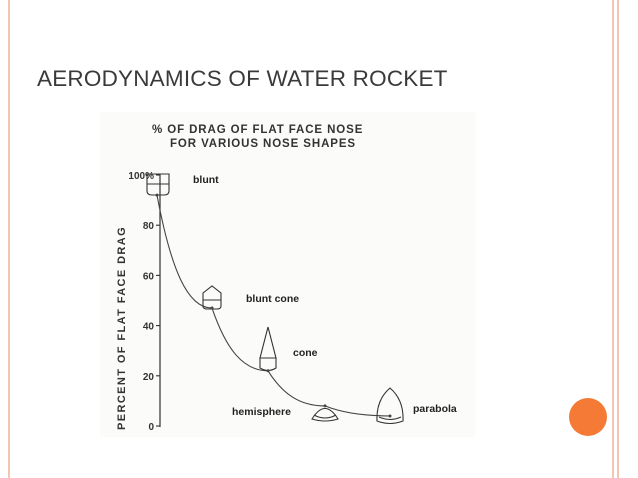 The height and width of the screenshot is (478, 638). I want to click on y-tick-label: 80, so click(149, 226).